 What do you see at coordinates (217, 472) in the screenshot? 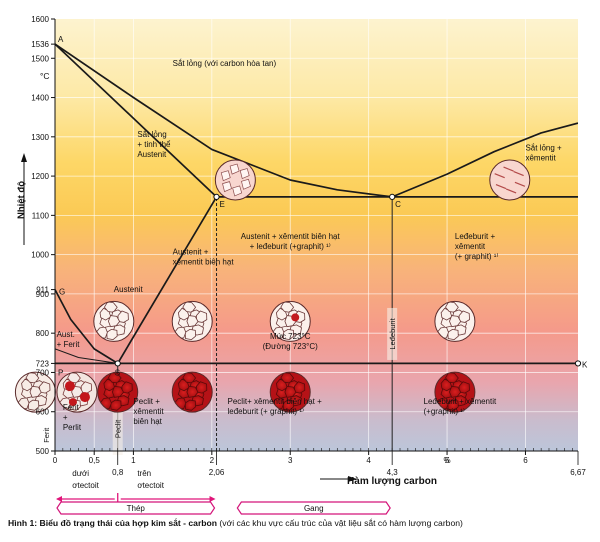
I see `x-extra-tick-label: 2,06` at bounding box center [217, 472].